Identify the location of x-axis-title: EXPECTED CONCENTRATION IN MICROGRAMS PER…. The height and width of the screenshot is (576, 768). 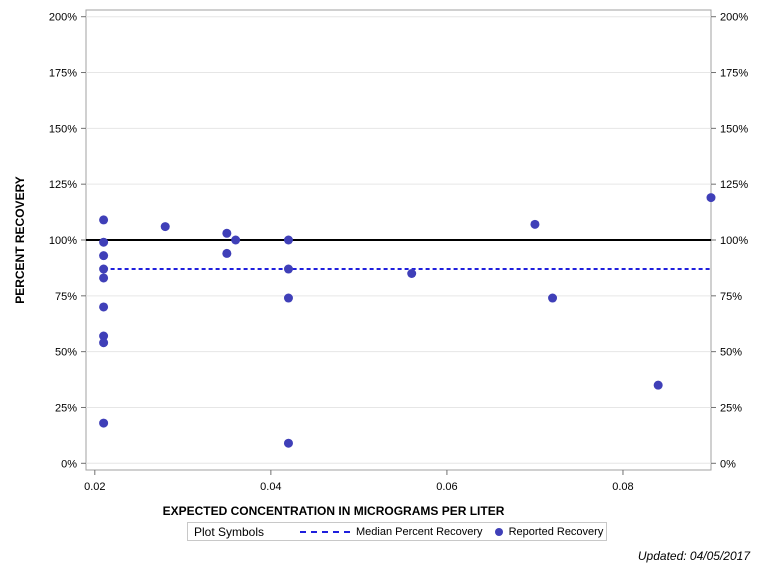
(334, 511).